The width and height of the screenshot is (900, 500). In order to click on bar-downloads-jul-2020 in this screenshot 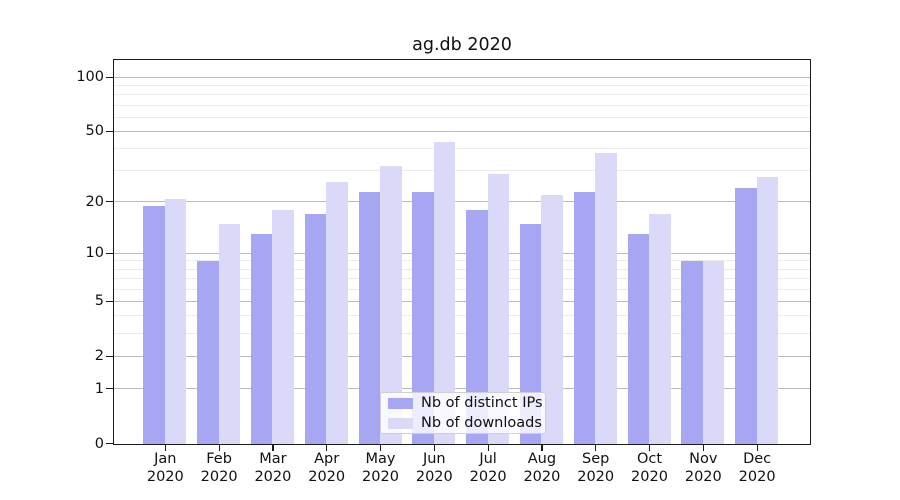, I will do `click(498, 308)`.